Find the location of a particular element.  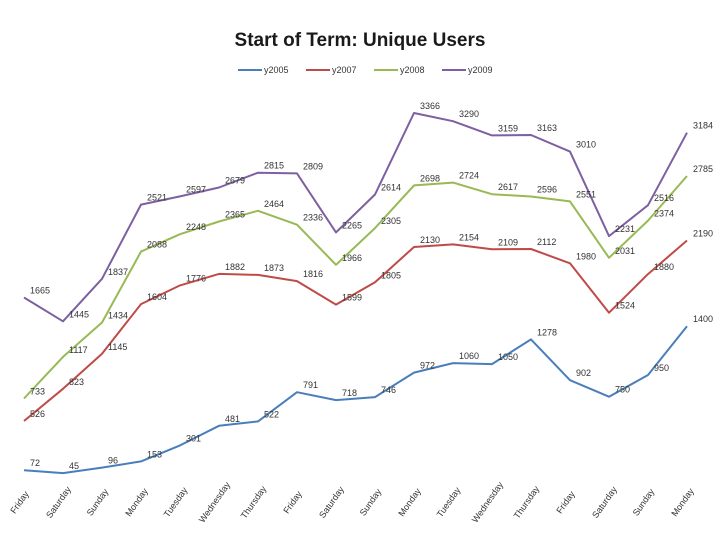

data-label-y2008: 2617 is located at coordinates (508, 187).